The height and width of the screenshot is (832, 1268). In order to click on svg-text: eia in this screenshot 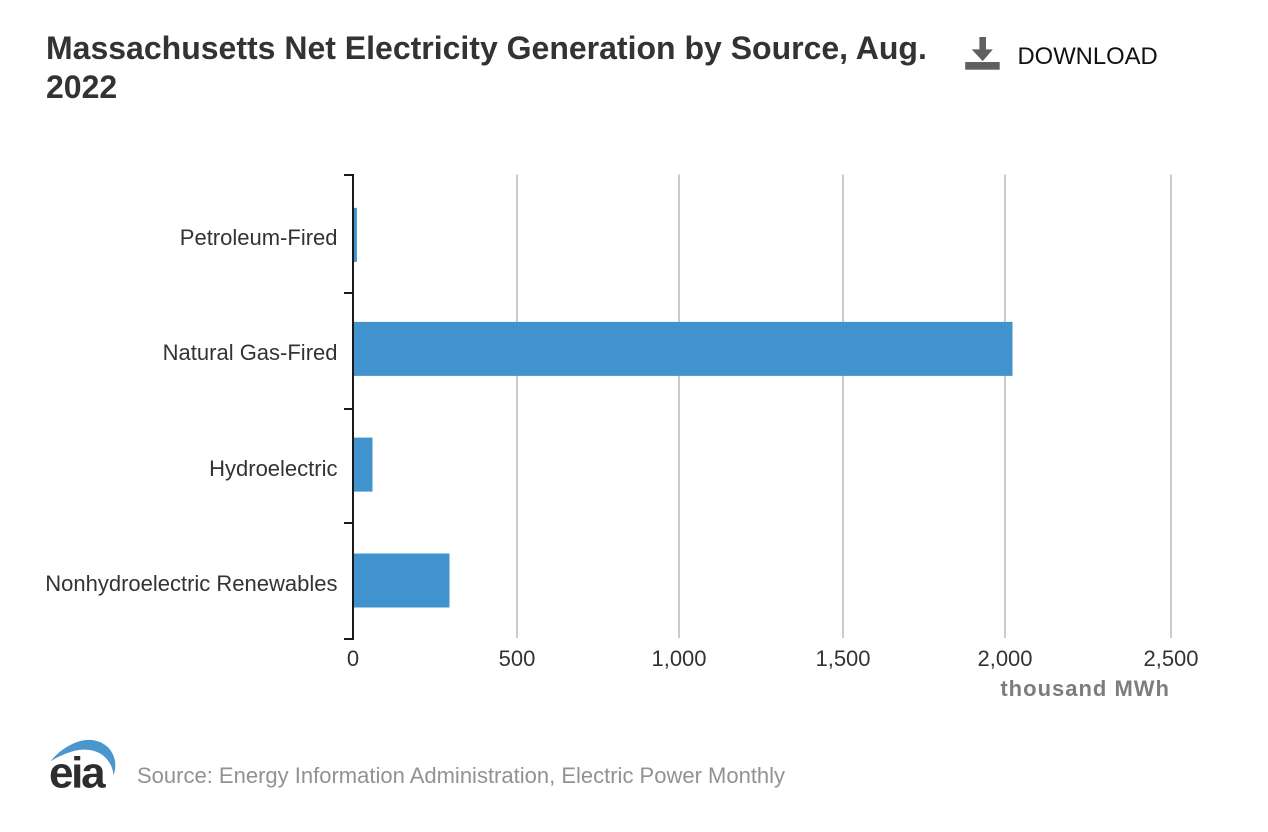, I will do `click(77, 773)`.